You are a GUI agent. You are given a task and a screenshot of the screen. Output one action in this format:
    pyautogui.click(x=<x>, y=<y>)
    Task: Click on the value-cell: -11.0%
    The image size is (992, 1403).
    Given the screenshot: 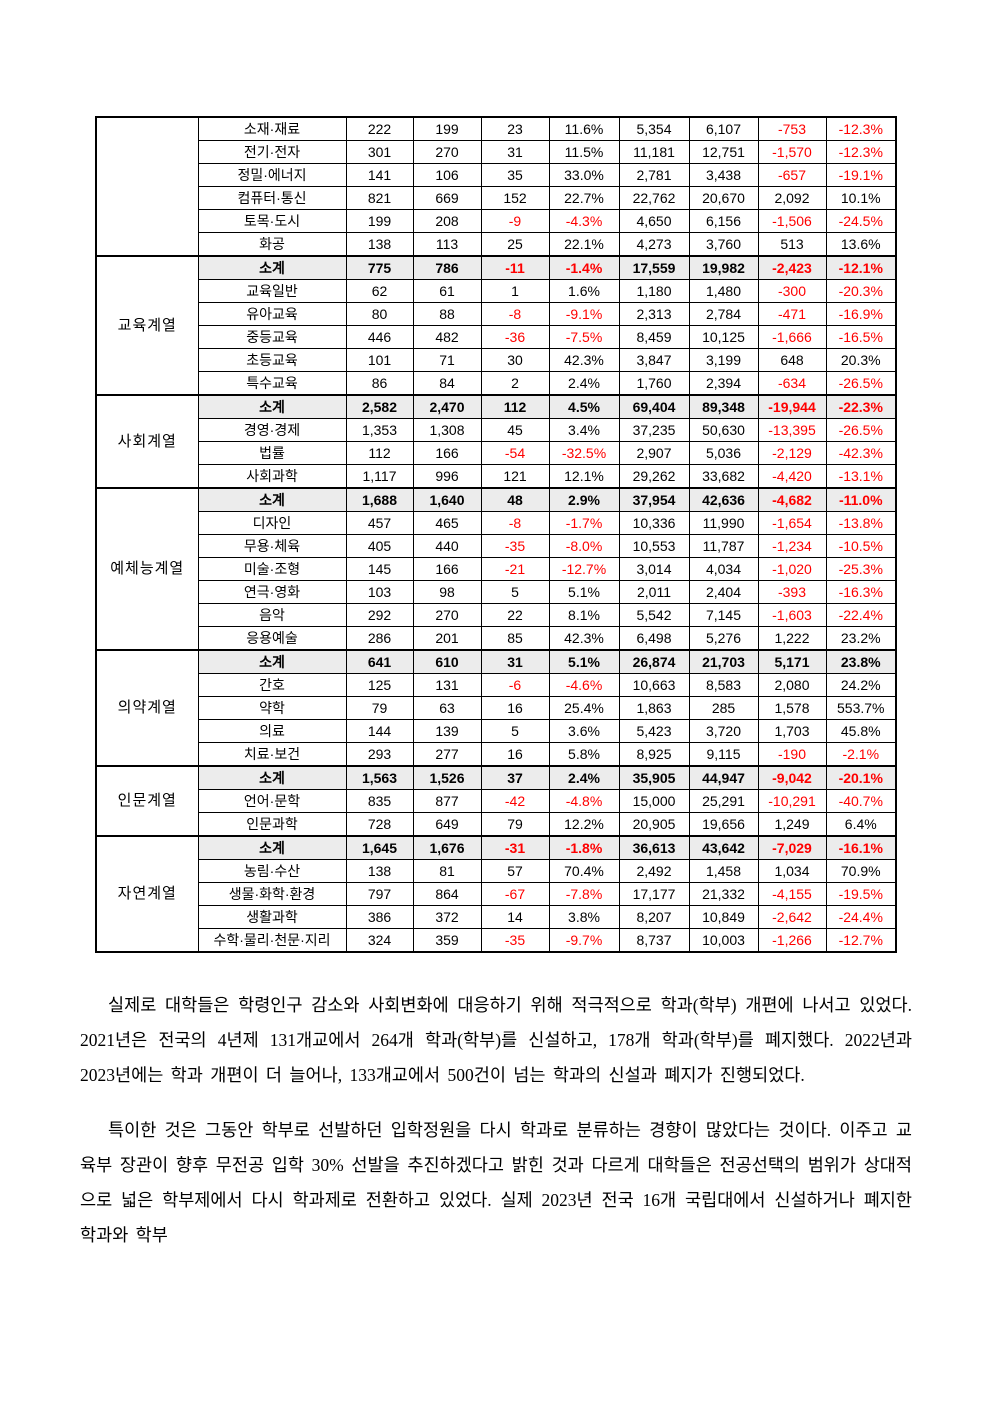 What is the action you would take?
    pyautogui.click(x=861, y=499)
    